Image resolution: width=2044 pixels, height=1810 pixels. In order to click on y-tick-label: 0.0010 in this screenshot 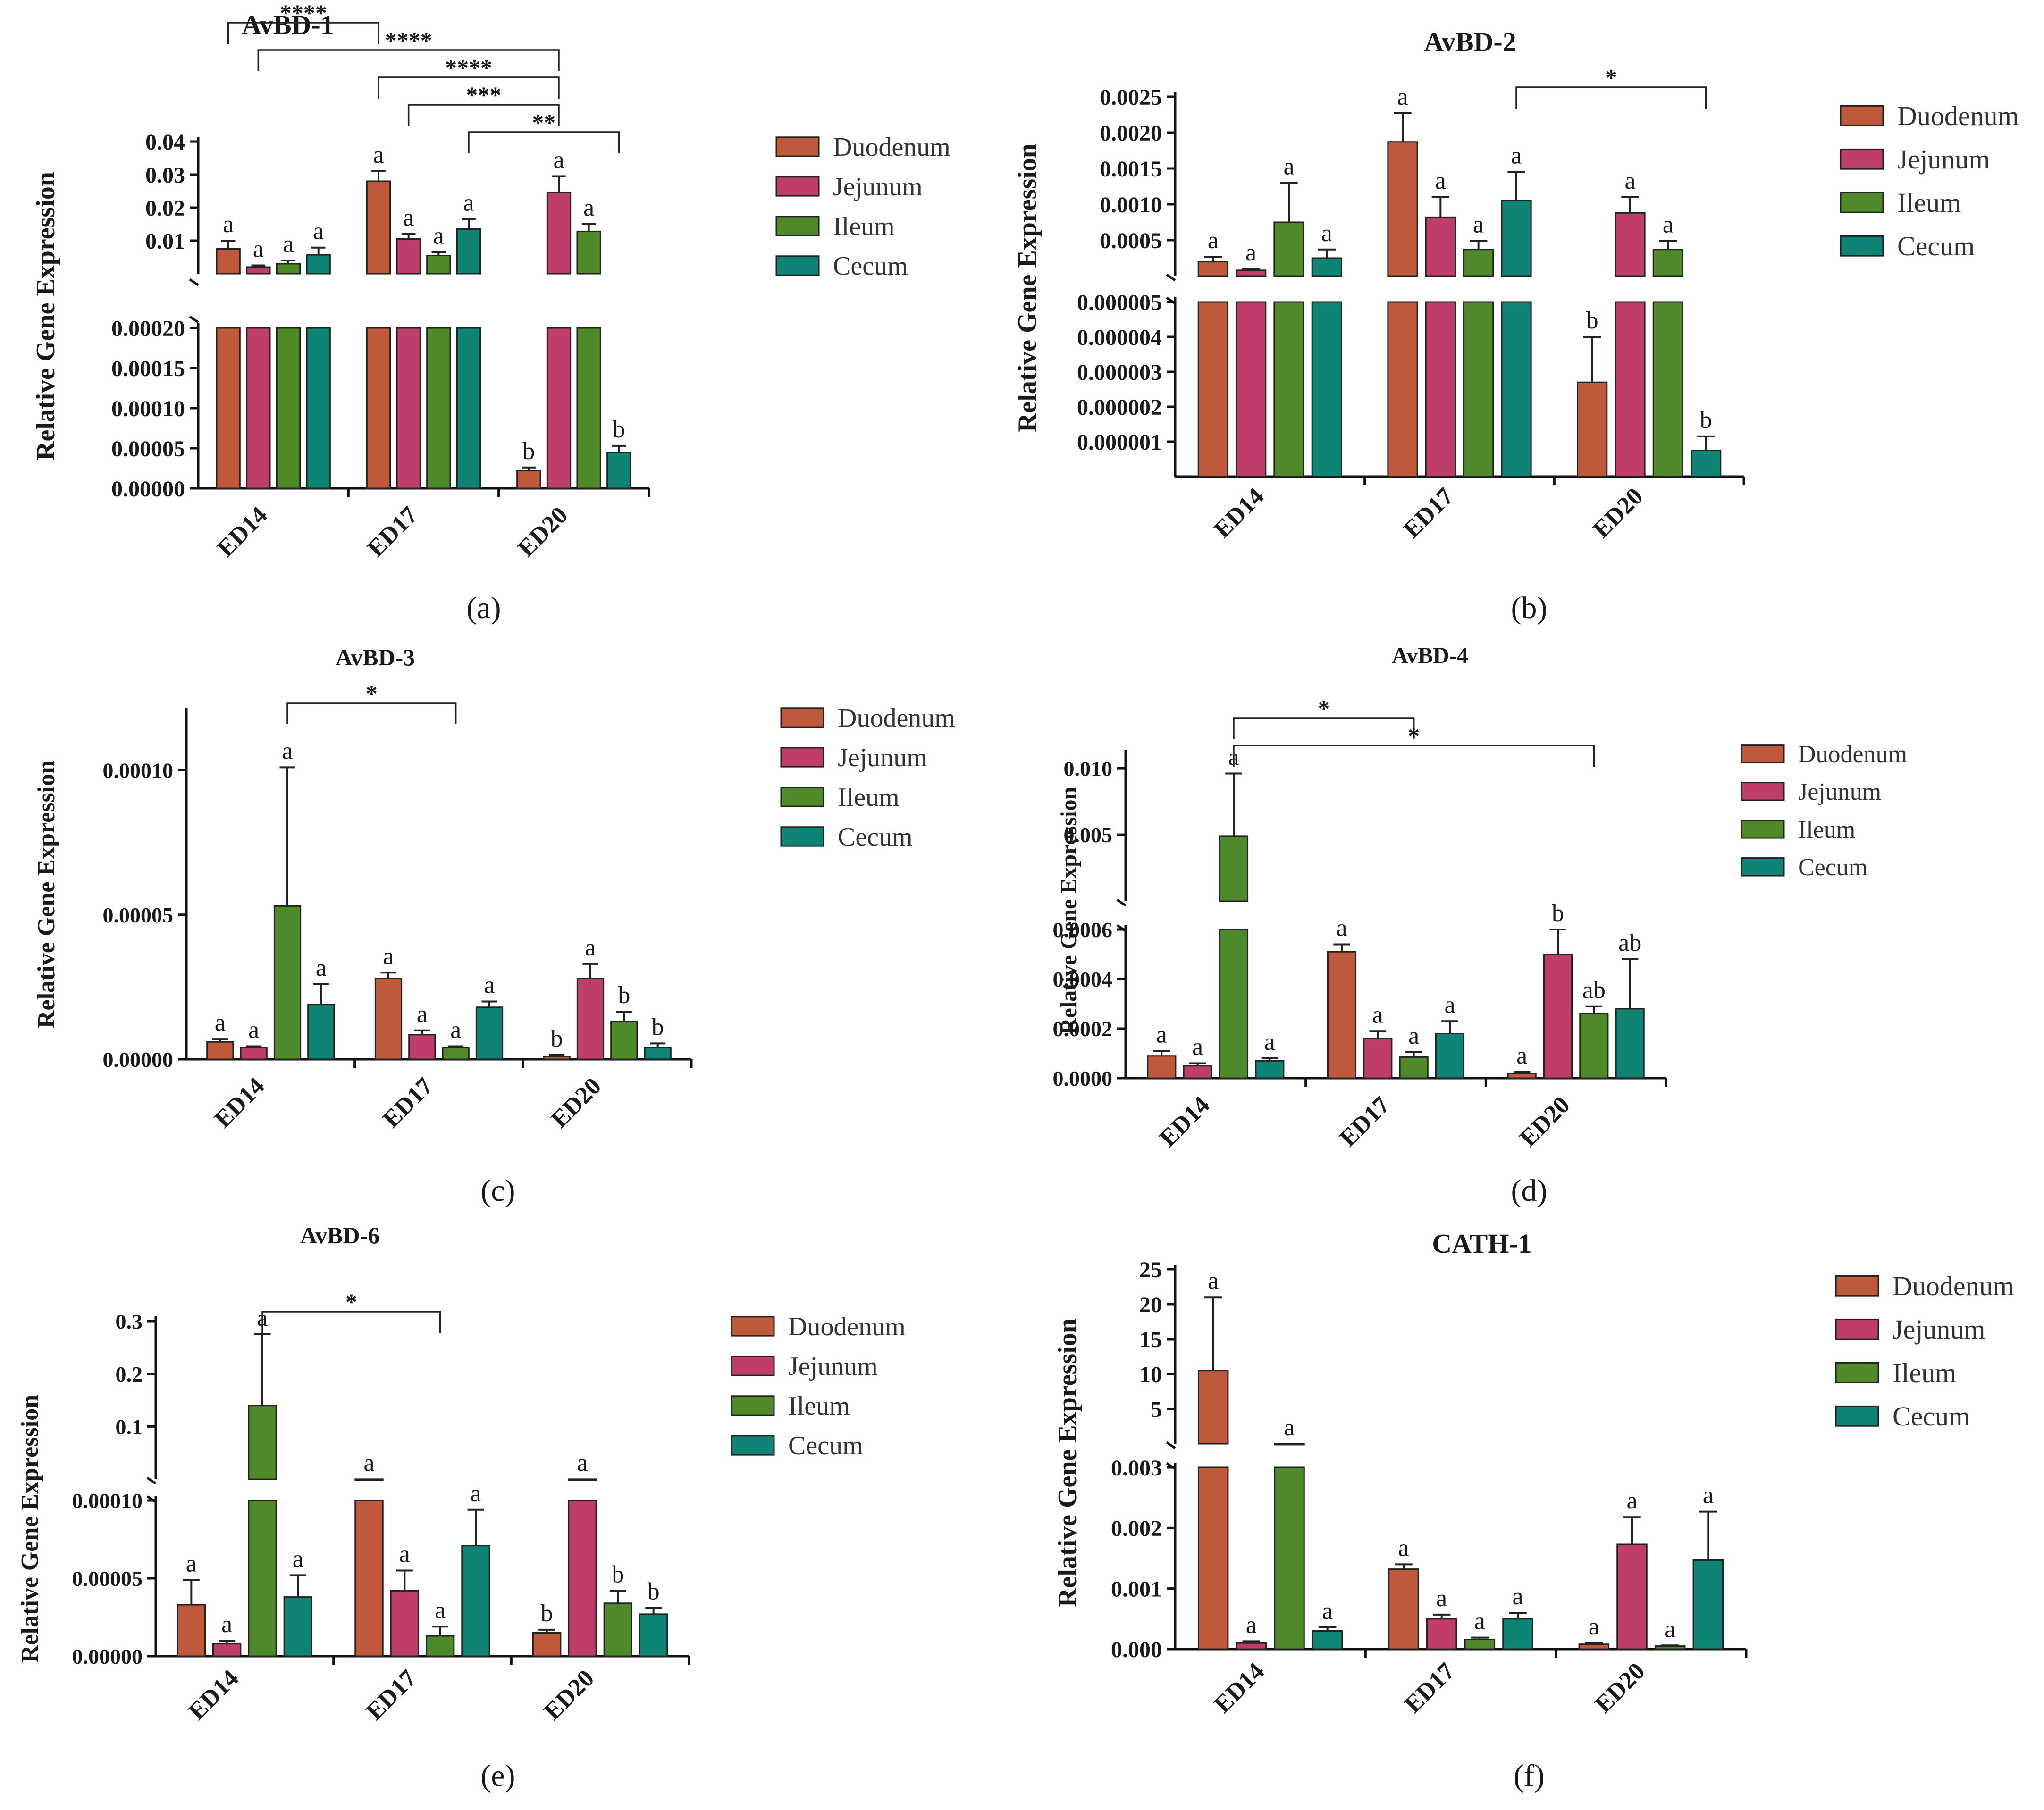, I will do `click(1131, 205)`.